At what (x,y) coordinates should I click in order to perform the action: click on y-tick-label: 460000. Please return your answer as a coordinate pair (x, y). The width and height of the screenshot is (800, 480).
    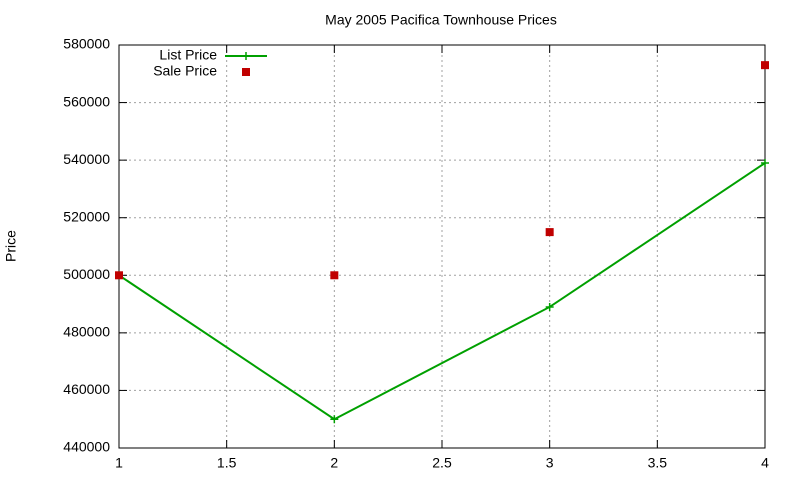
    Looking at the image, I should click on (86, 389).